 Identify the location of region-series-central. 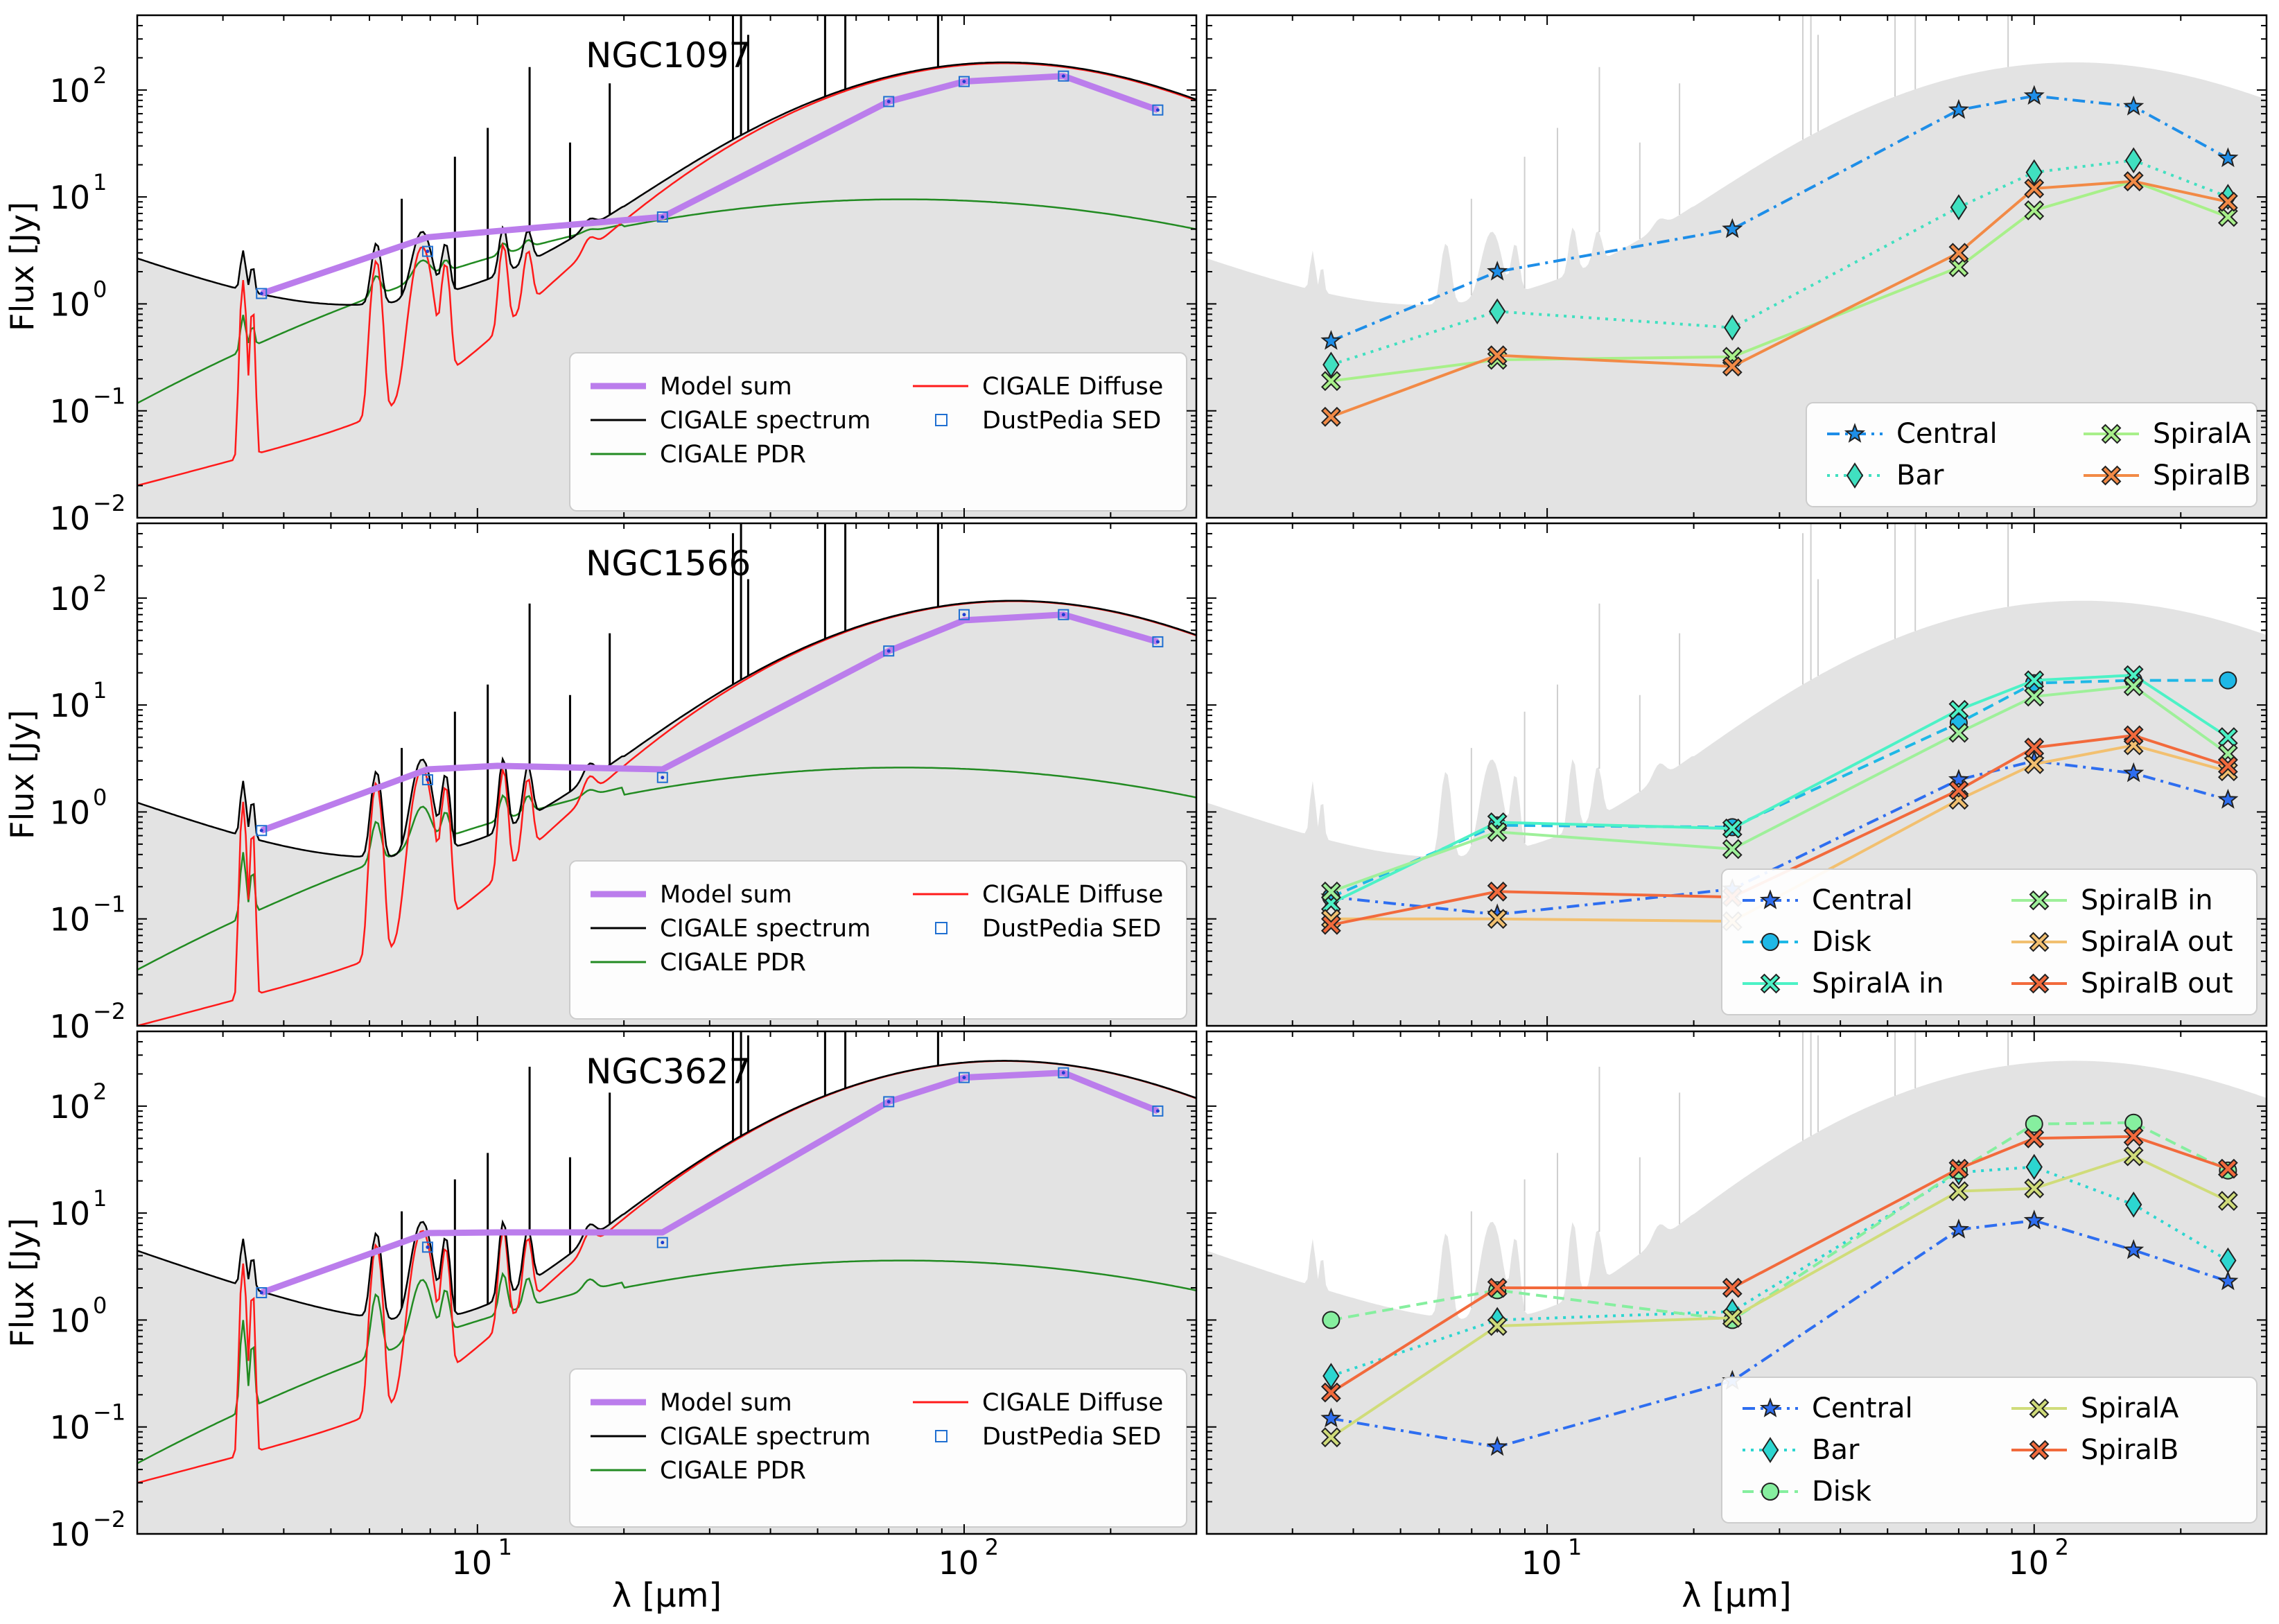
(1780, 217).